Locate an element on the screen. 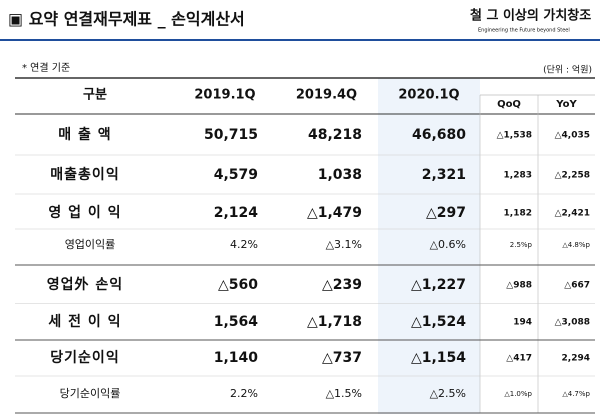  cell: △1,154 is located at coordinates (438, 358).